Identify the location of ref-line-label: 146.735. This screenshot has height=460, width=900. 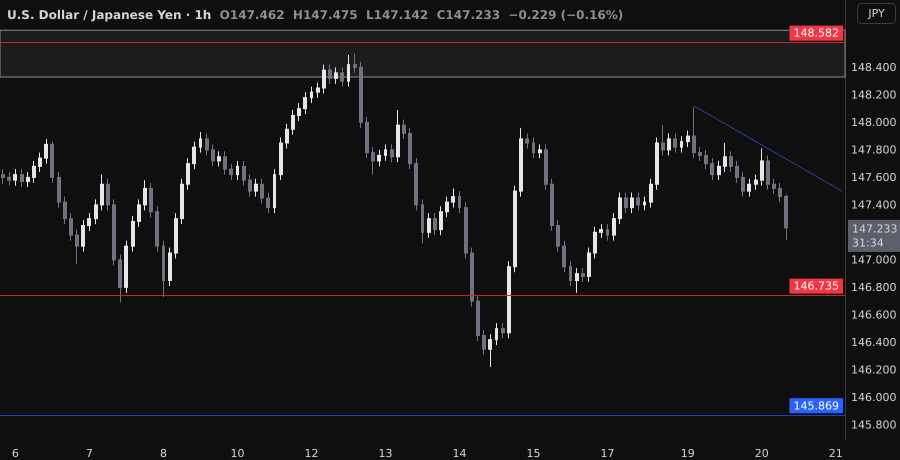
(816, 286).